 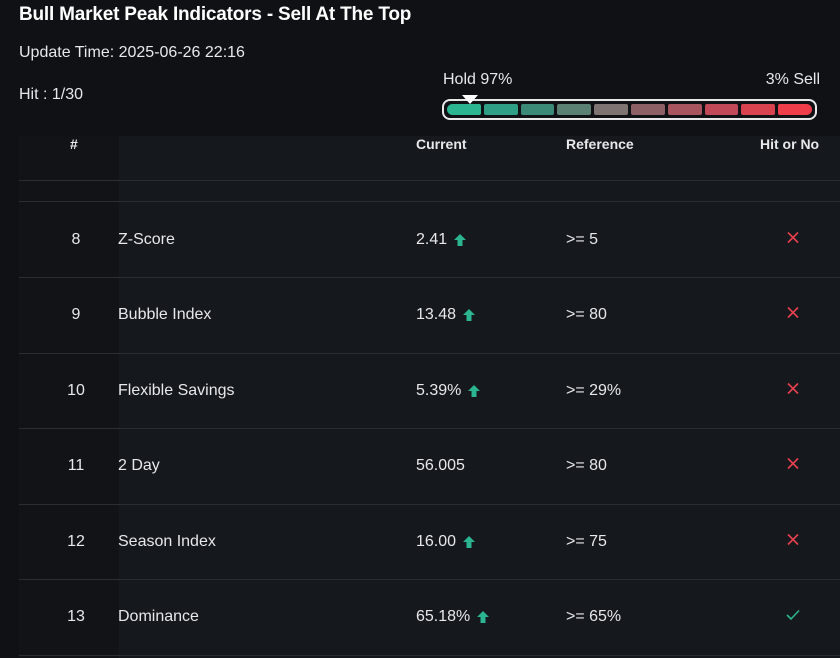 What do you see at coordinates (76, 390) in the screenshot?
I see `row-number: 10` at bounding box center [76, 390].